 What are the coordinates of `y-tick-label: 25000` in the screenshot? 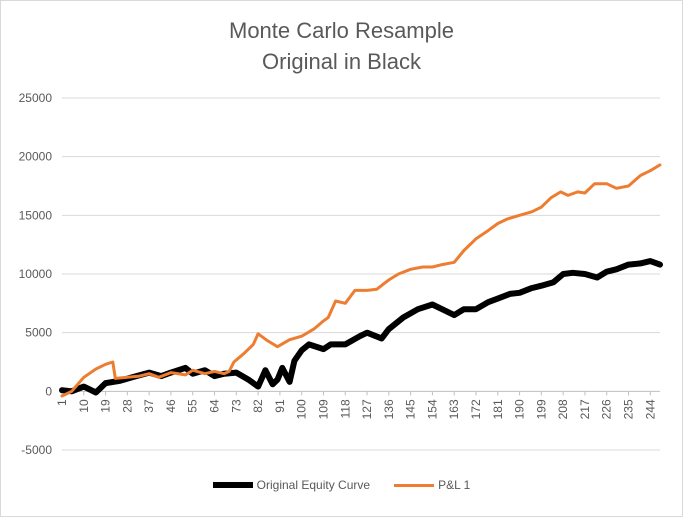 It's located at (36, 98).